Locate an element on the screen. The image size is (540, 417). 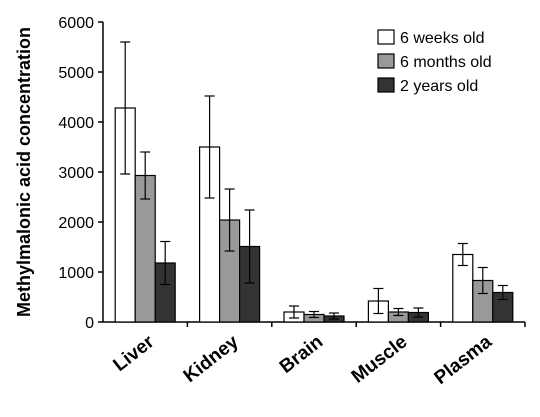
legend-item: 6 weeks old is located at coordinates (431, 38).